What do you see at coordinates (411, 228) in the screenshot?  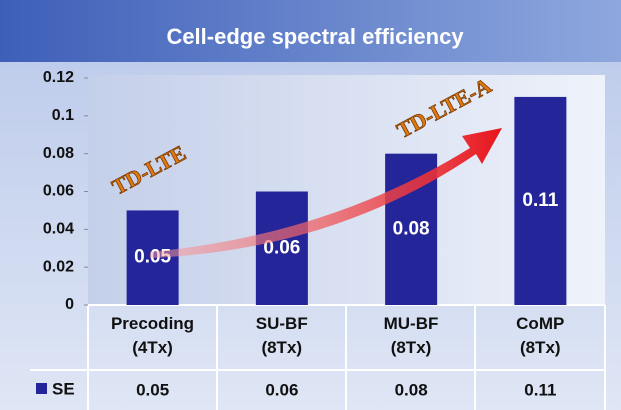 I see `data-label: 0.08` at bounding box center [411, 228].